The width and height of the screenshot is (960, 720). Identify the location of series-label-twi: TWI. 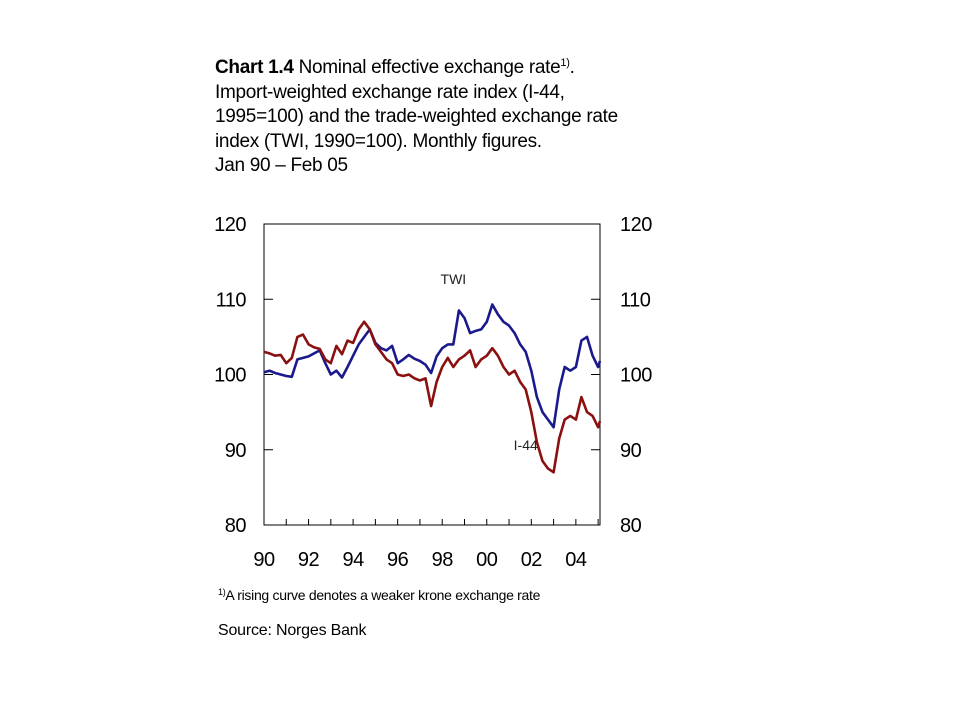
(454, 279).